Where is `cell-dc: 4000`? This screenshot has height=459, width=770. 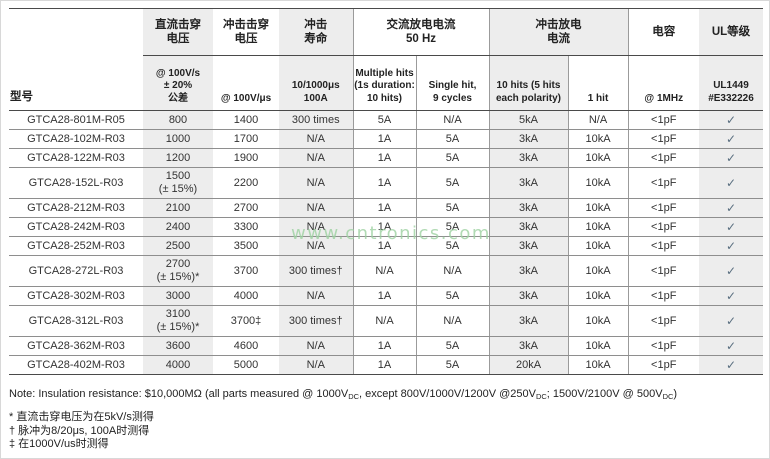 cell-dc: 4000 is located at coordinates (178, 365).